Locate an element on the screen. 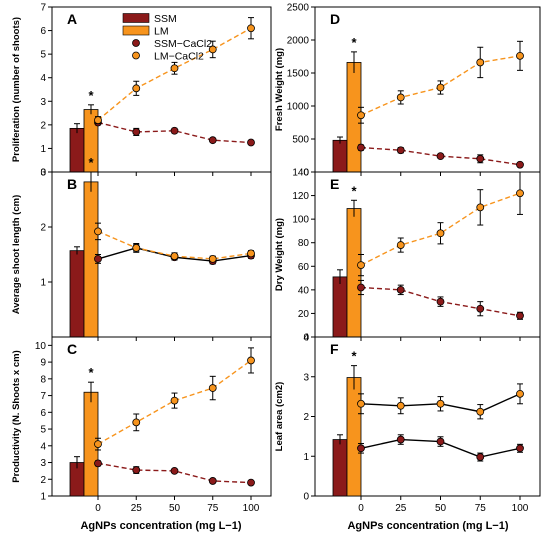  x-axis-title-right: AgNPs concentration (mg L−1) is located at coordinates (427, 526).